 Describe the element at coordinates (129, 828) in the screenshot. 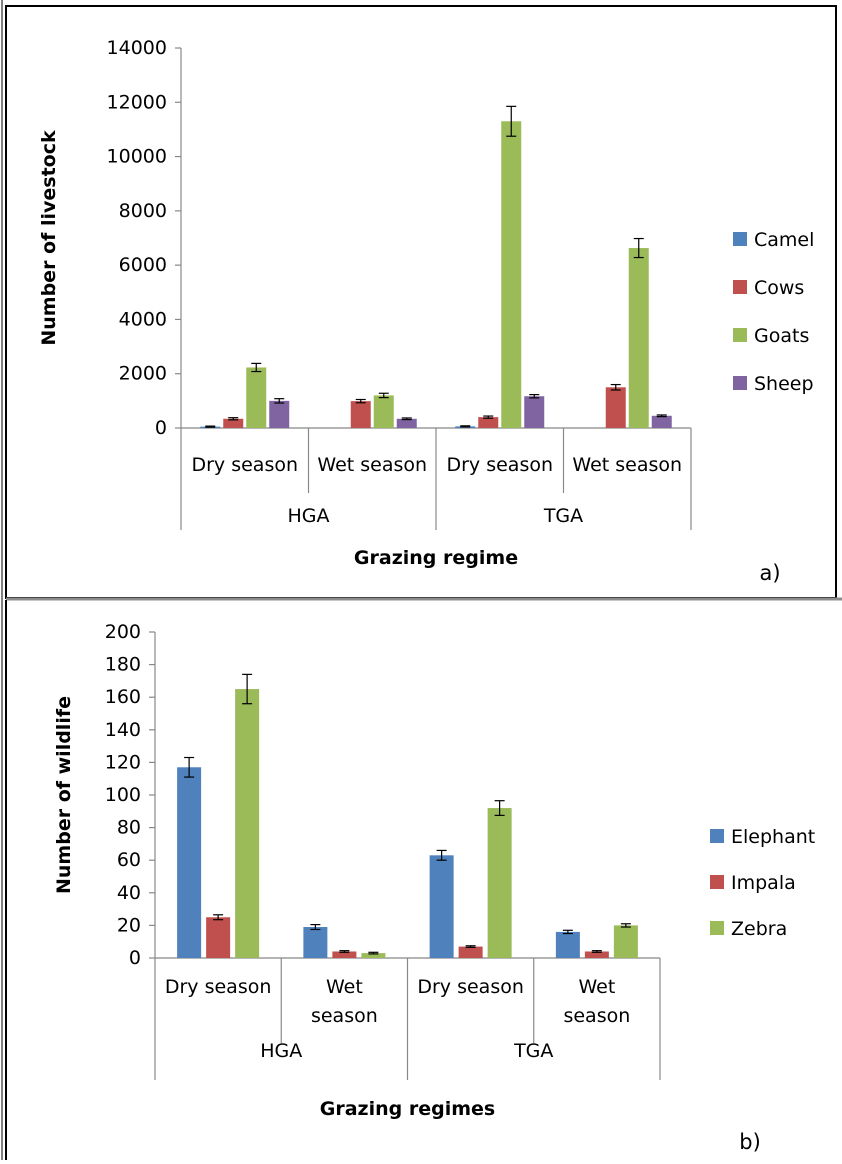

I see `panel-b-y-tick-label: 80` at that location.